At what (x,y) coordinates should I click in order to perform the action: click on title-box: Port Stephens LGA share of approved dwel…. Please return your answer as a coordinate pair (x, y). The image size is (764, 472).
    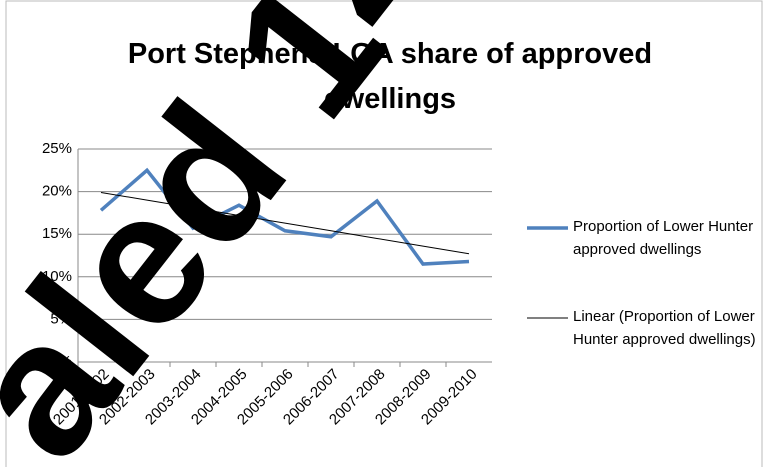
    Looking at the image, I should click on (390, 76).